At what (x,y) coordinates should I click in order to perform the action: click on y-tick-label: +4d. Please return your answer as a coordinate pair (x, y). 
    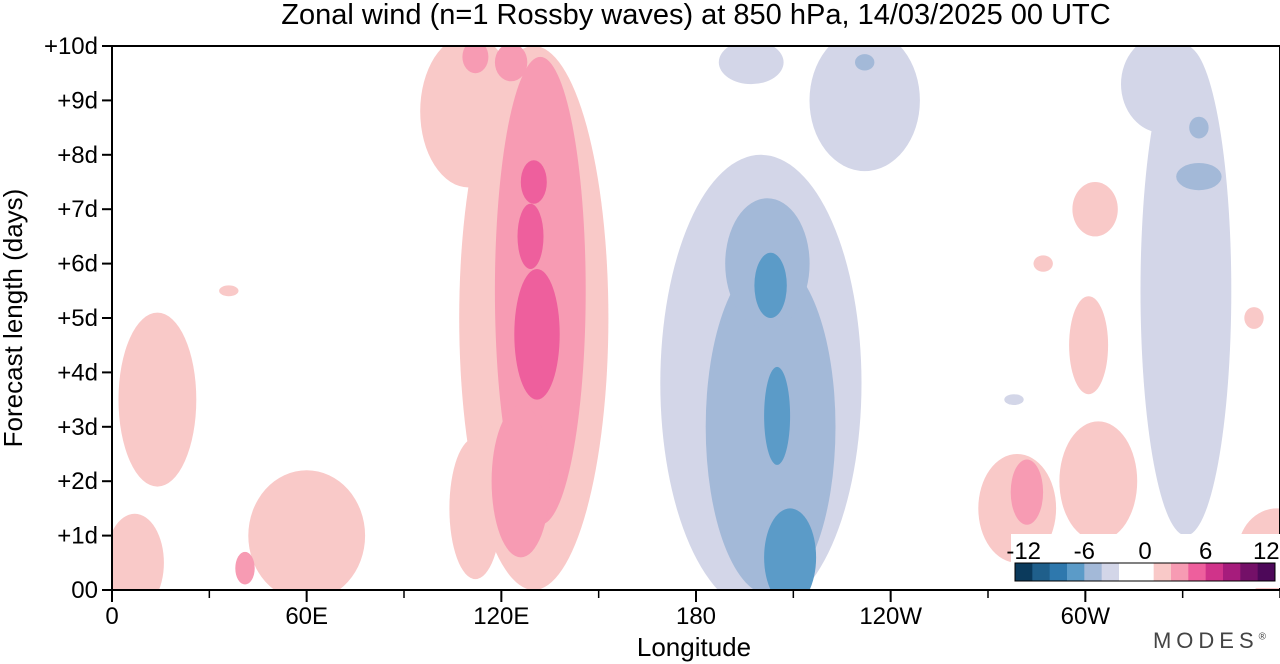
    Looking at the image, I should click on (77, 372).